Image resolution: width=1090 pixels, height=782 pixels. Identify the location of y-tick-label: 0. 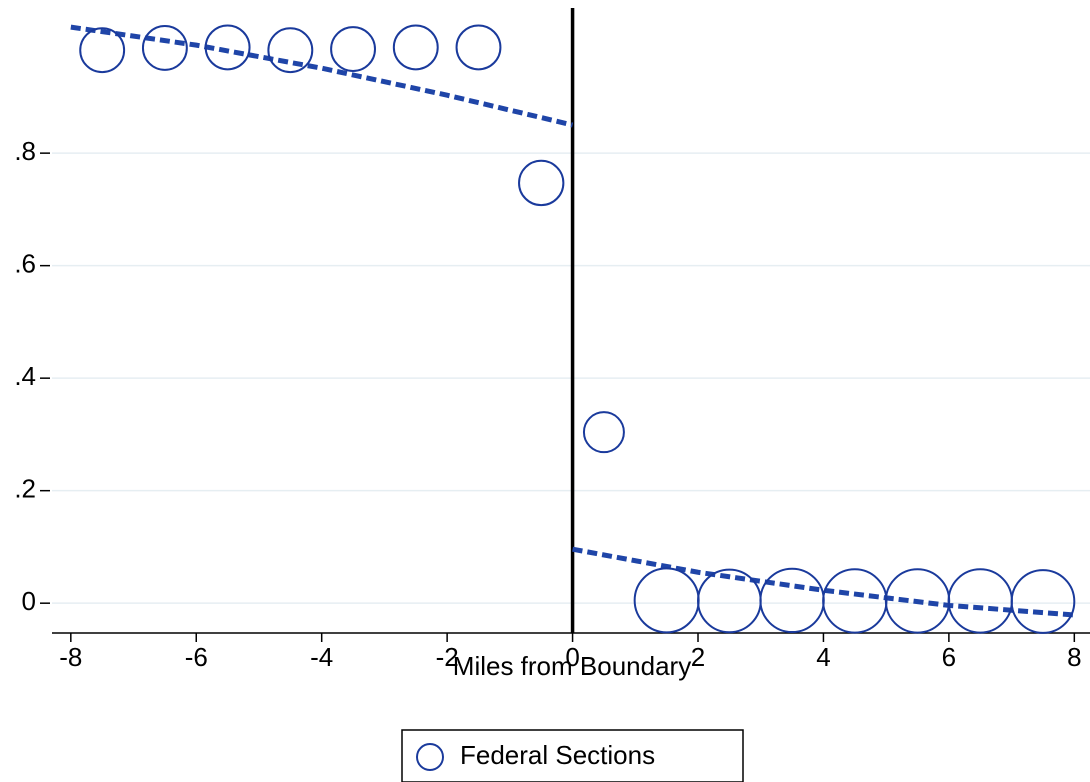
(29, 601).